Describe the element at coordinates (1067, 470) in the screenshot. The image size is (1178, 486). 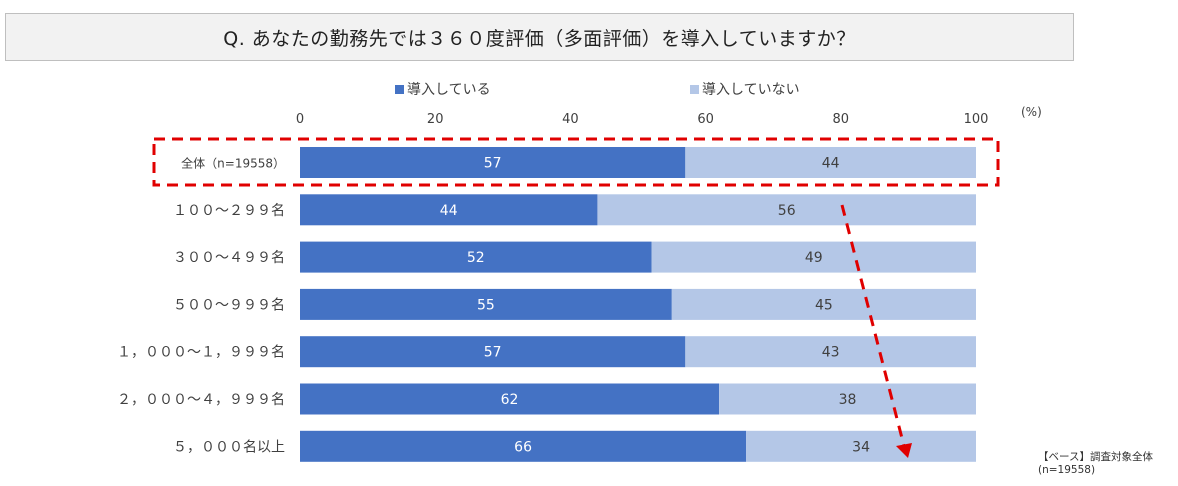
I see `base-note-line2: (n=19558)` at that location.